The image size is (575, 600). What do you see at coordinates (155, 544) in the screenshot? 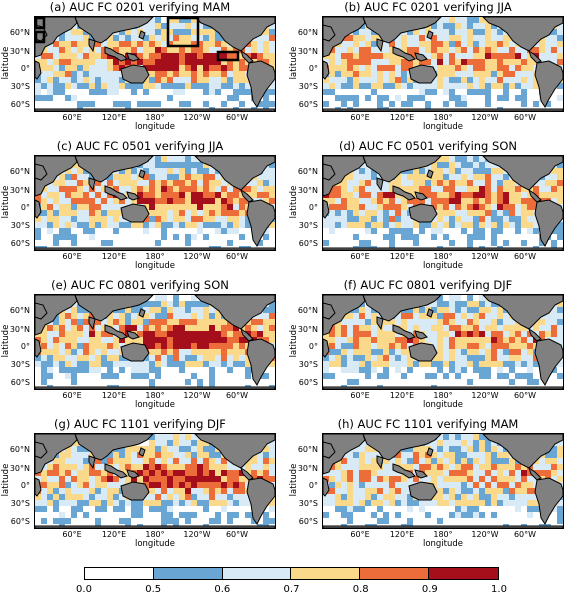
I see `x-axis-label: longitude` at bounding box center [155, 544].